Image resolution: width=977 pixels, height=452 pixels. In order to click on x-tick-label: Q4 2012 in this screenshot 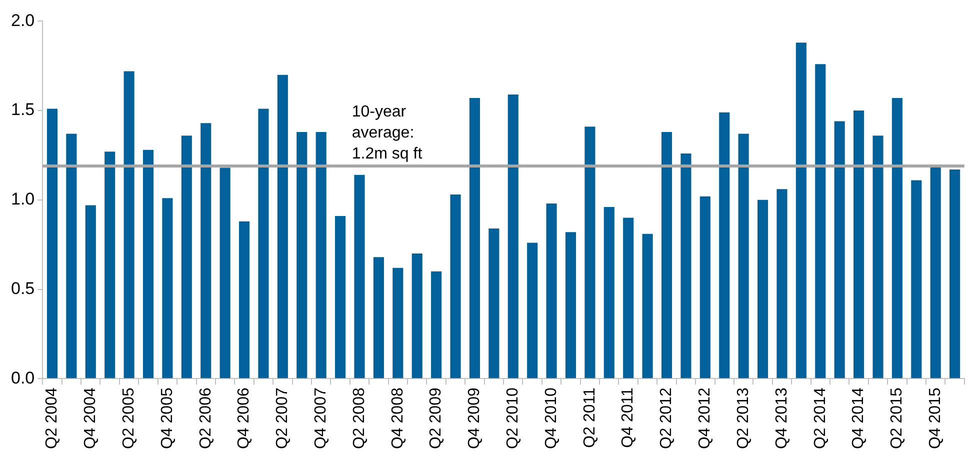, I will do `click(705, 419)`.